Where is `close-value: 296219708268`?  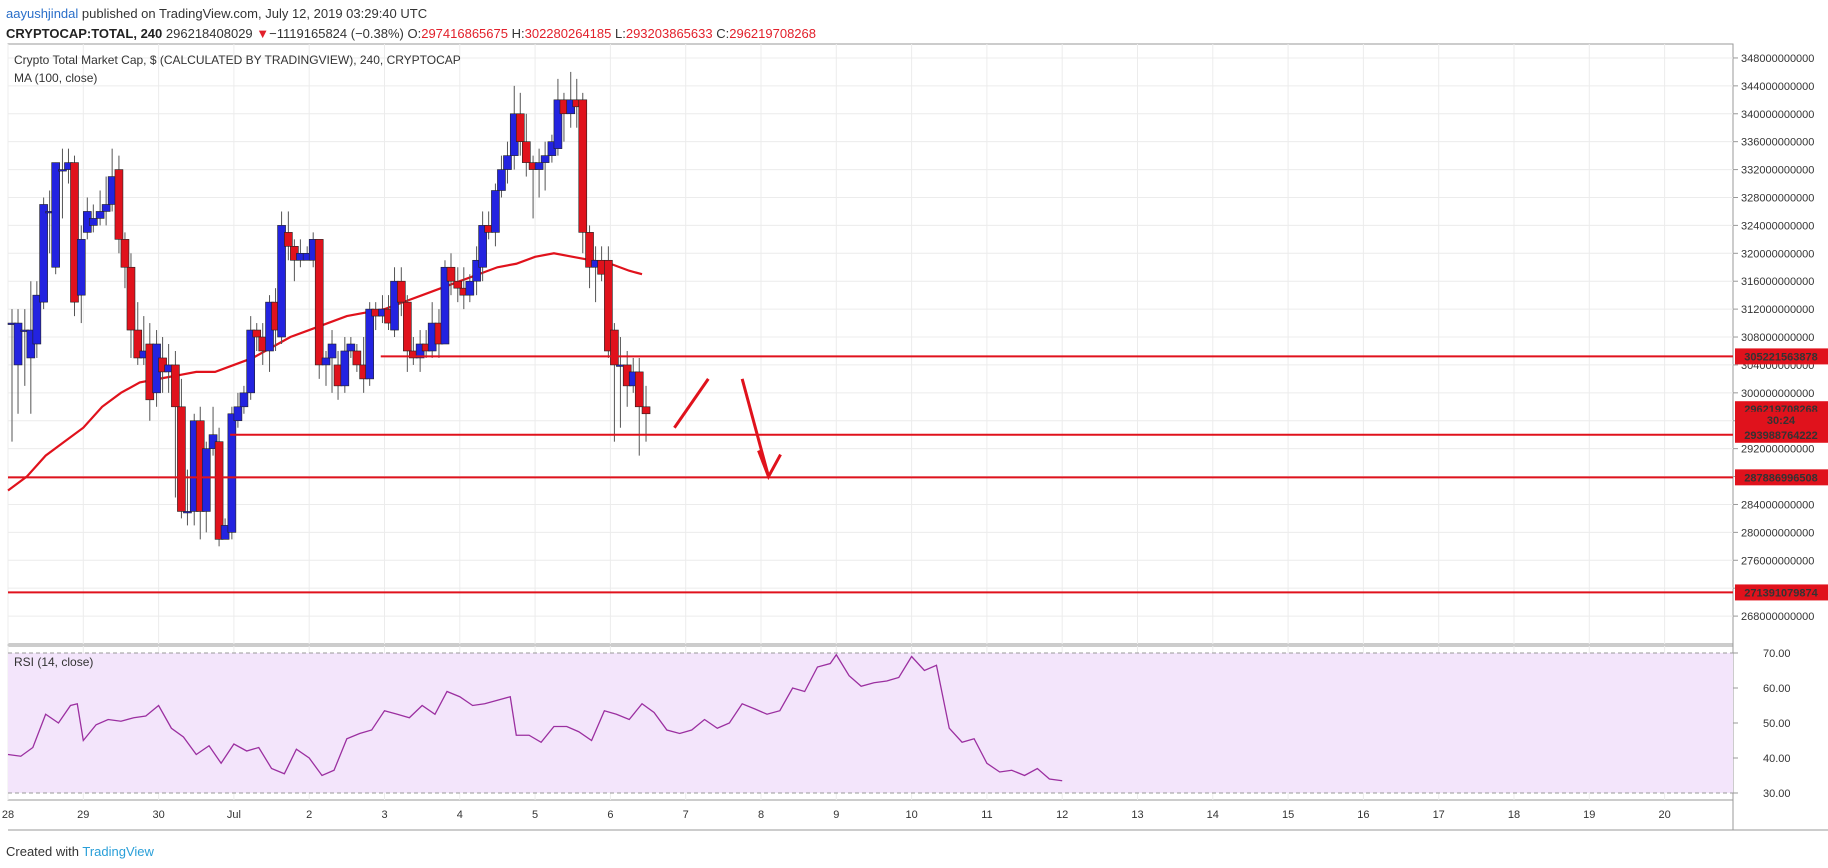
close-value: 296219708268 is located at coordinates (772, 33).